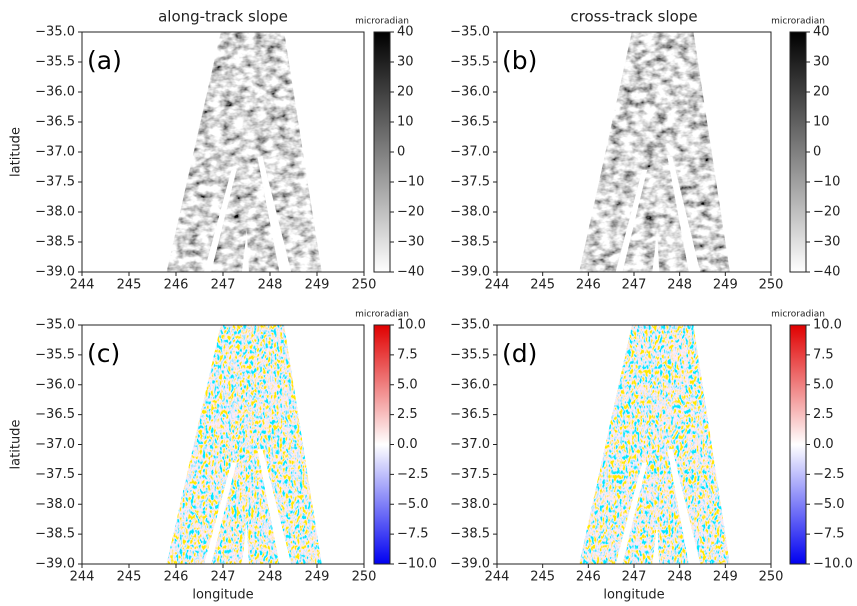  What do you see at coordinates (405, 122) in the screenshot?
I see `colorbar-tick-label: 10` at bounding box center [405, 122].